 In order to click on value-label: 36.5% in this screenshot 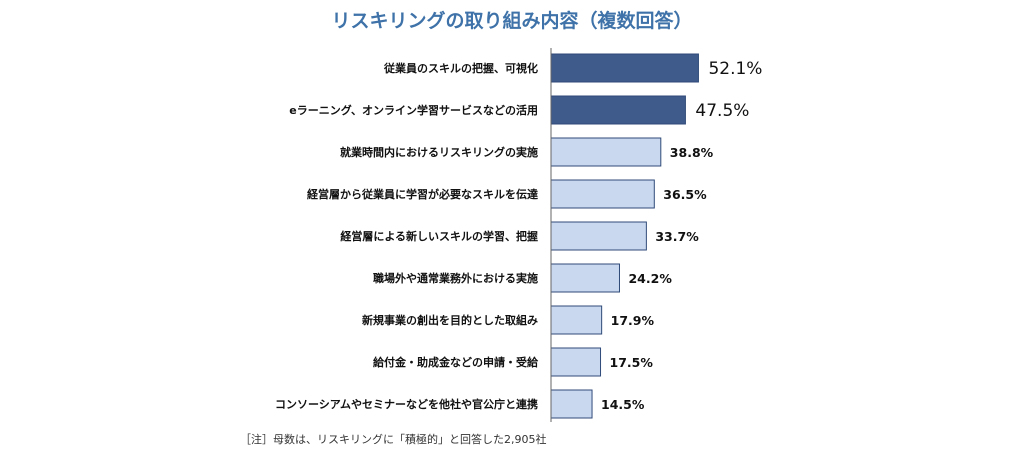, I will do `click(685, 194)`.